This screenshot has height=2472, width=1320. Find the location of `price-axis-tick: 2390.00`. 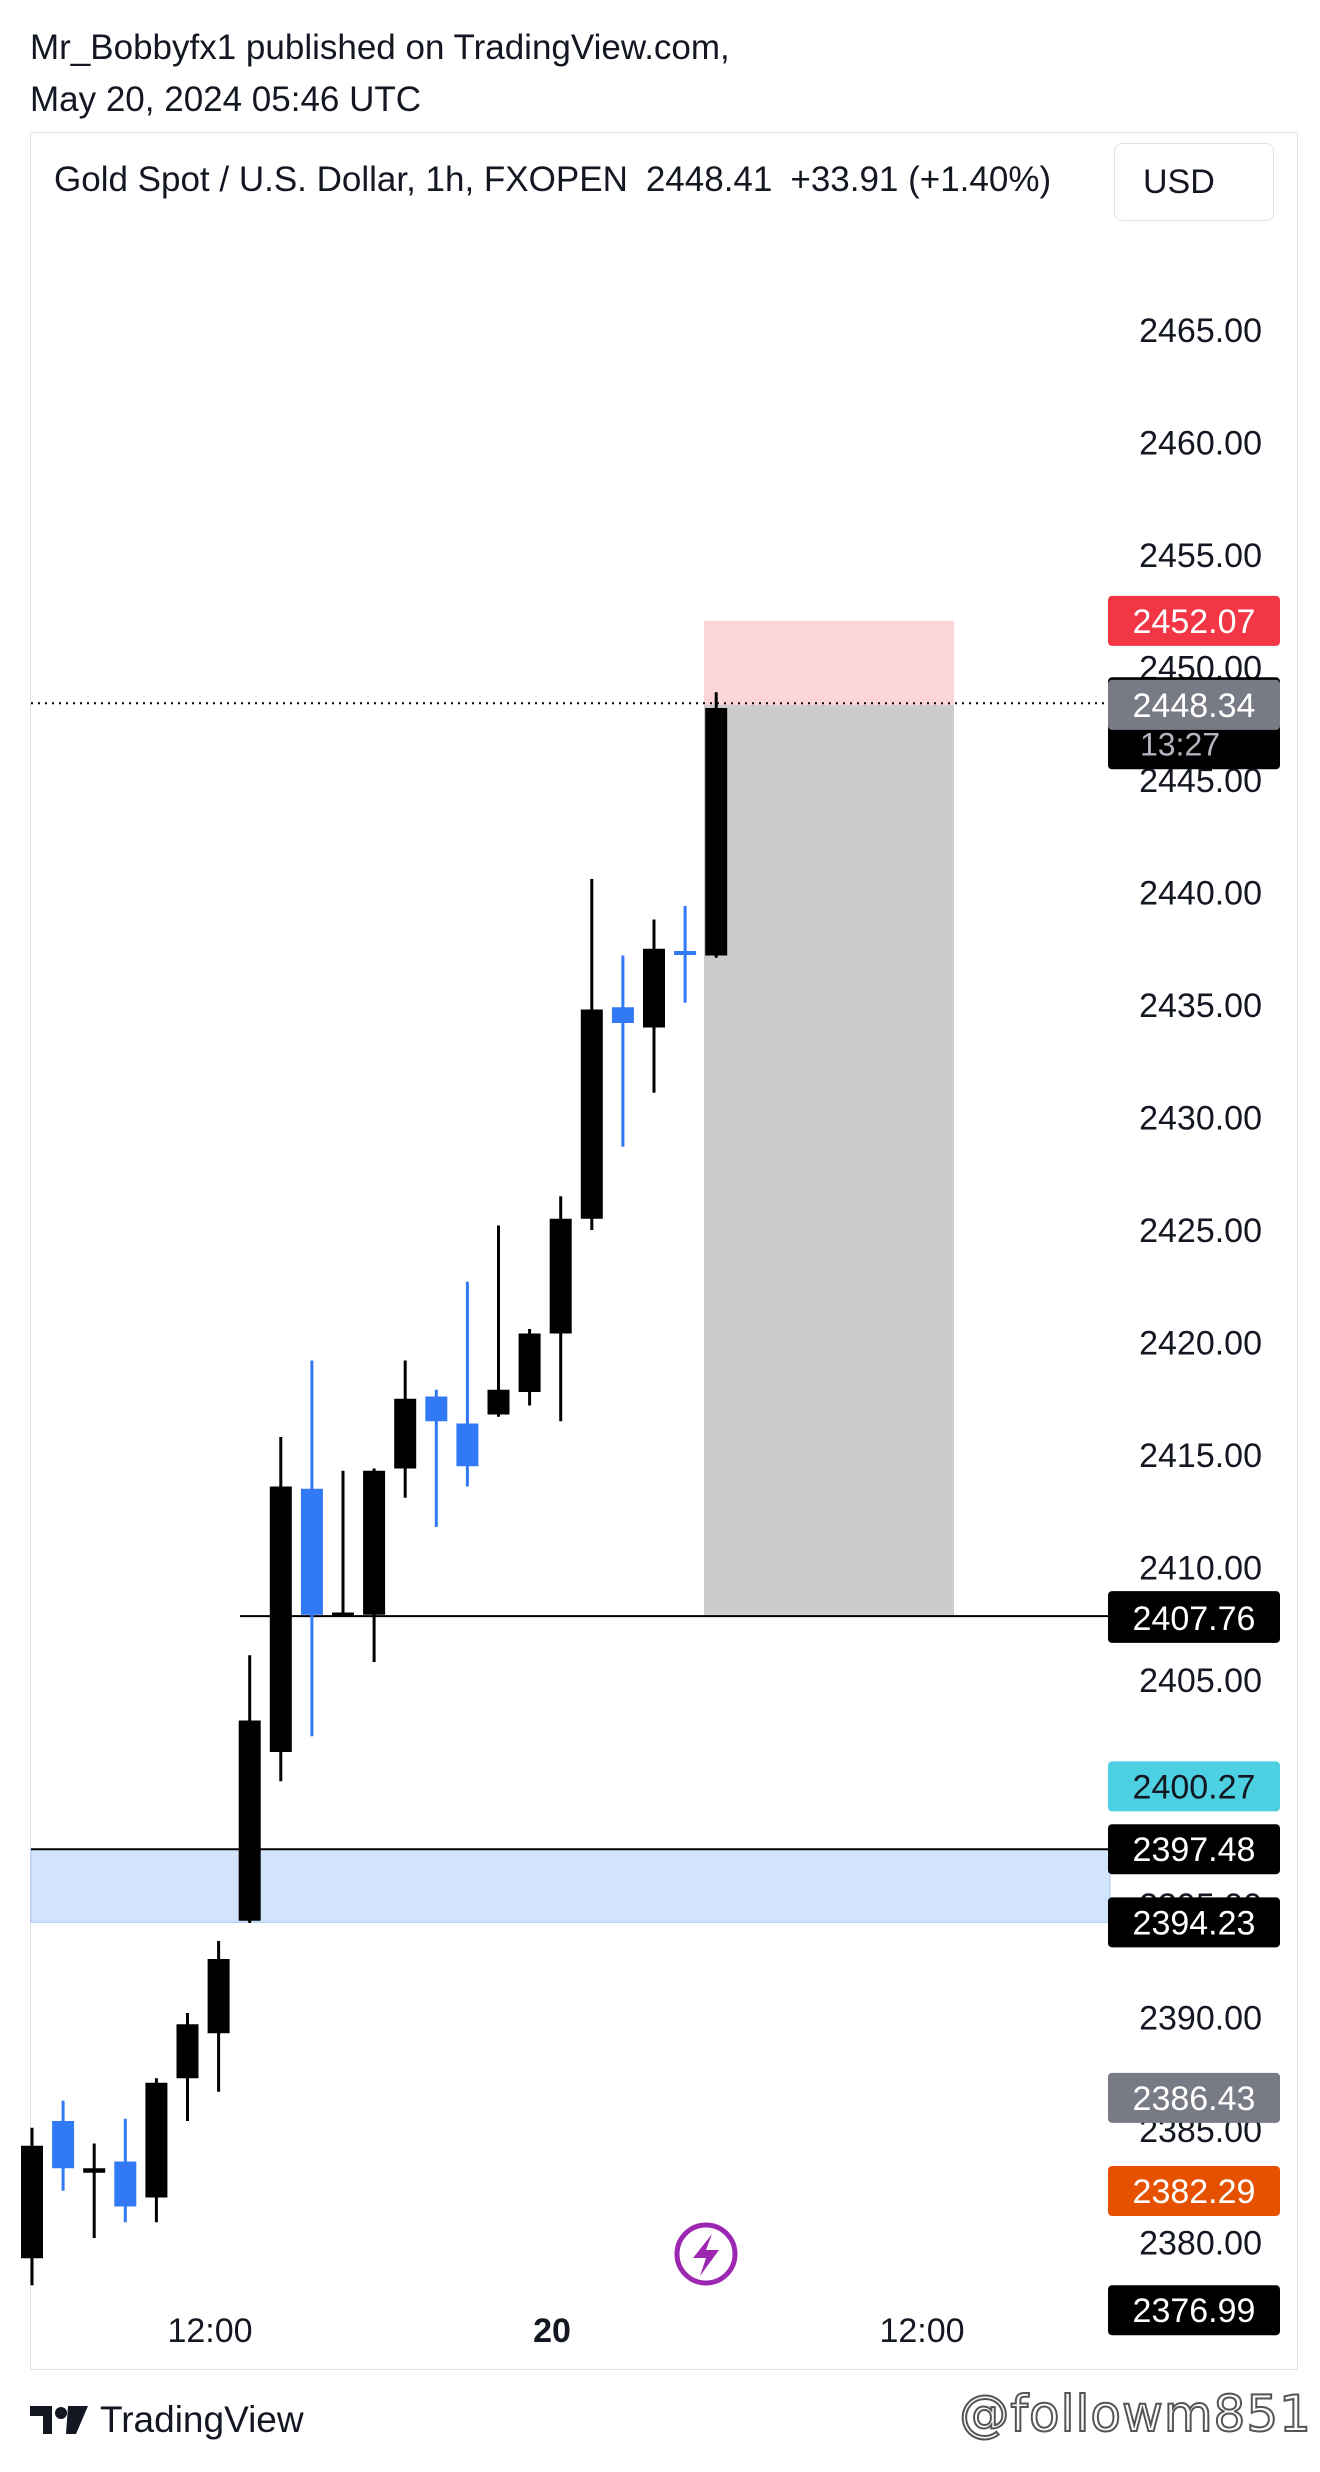

price-axis-tick: 2390.00 is located at coordinates (1200, 2019).